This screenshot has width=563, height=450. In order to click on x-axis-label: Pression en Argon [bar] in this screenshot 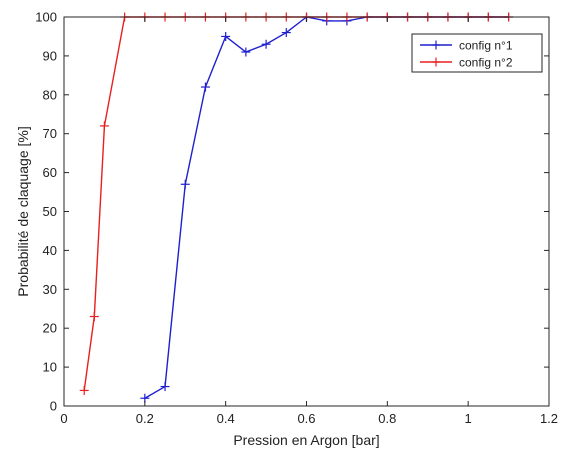, I will do `click(306, 440)`.